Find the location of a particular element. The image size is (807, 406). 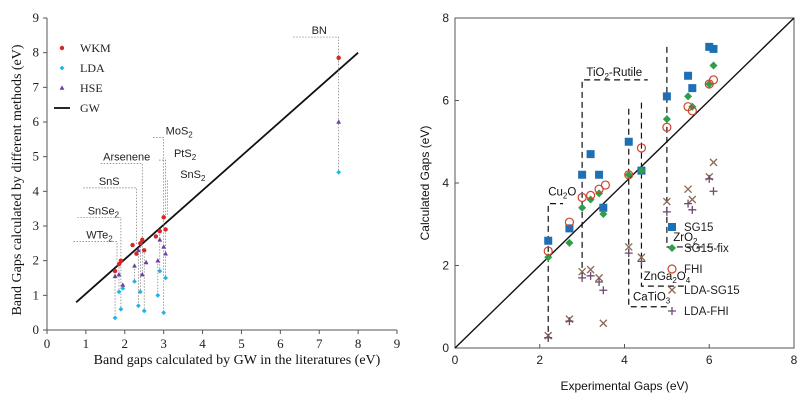

legend-swatch-wkm is located at coordinates (62, 48).